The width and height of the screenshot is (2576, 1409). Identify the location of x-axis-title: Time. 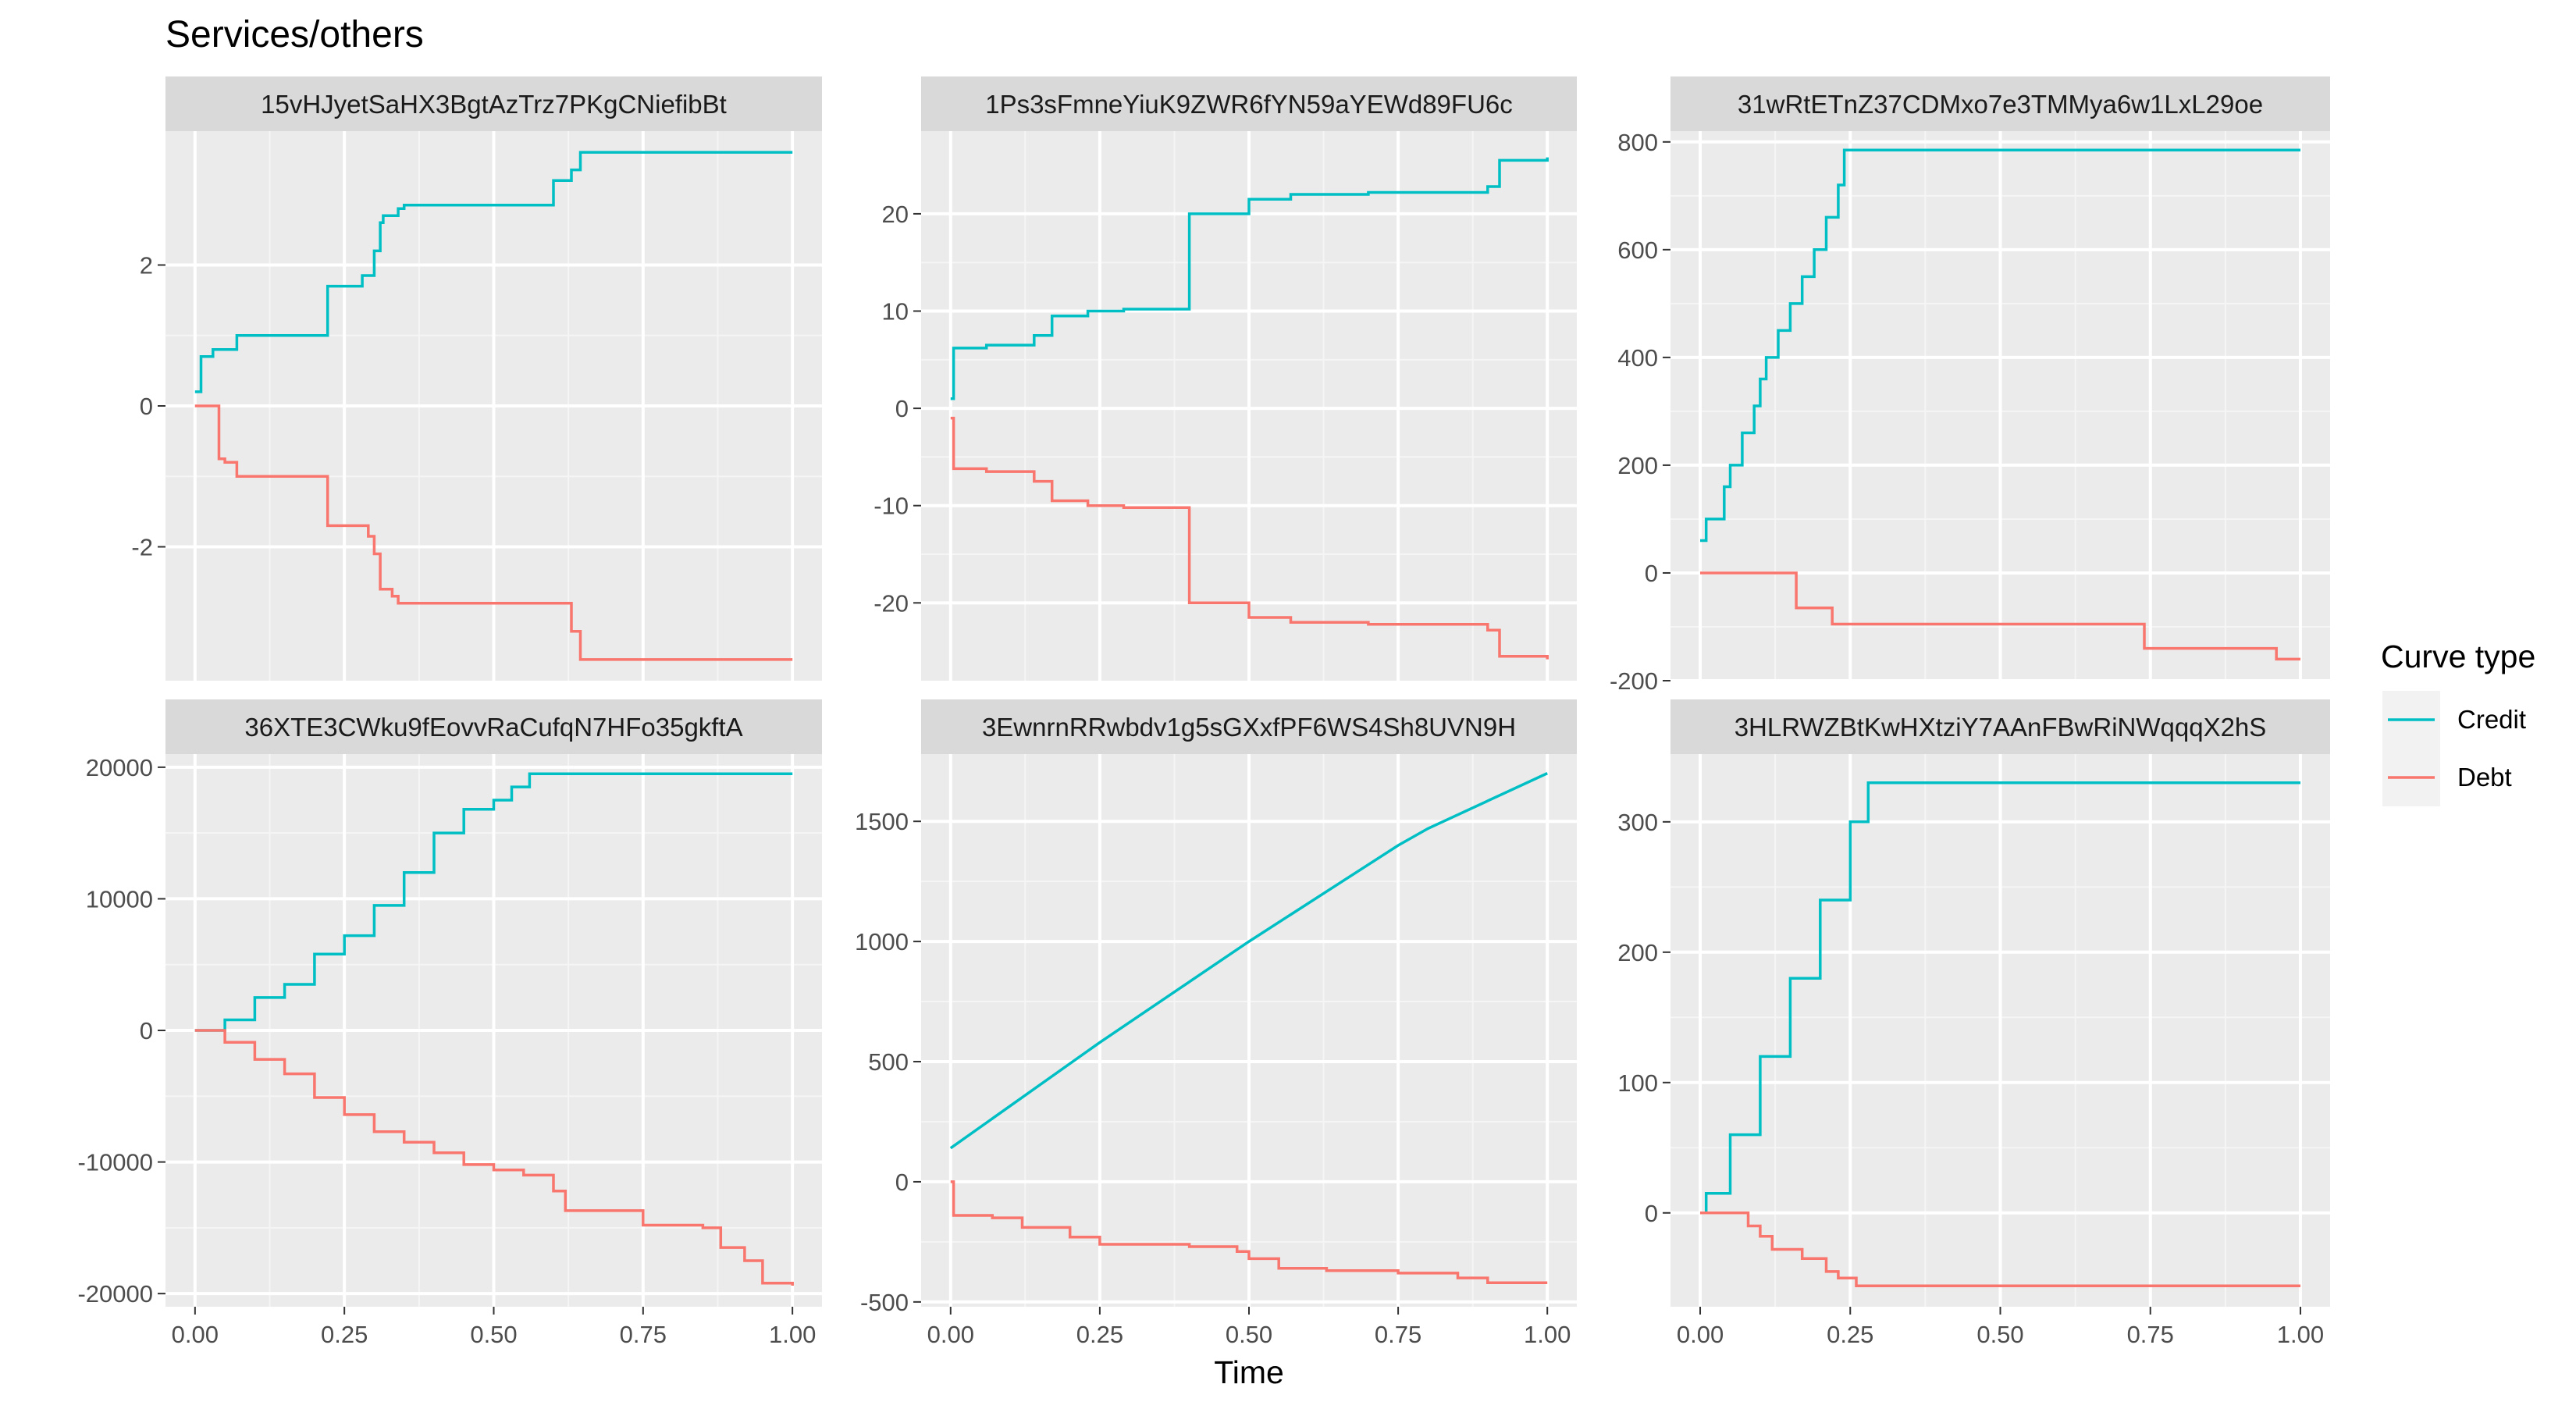
(1249, 1372).